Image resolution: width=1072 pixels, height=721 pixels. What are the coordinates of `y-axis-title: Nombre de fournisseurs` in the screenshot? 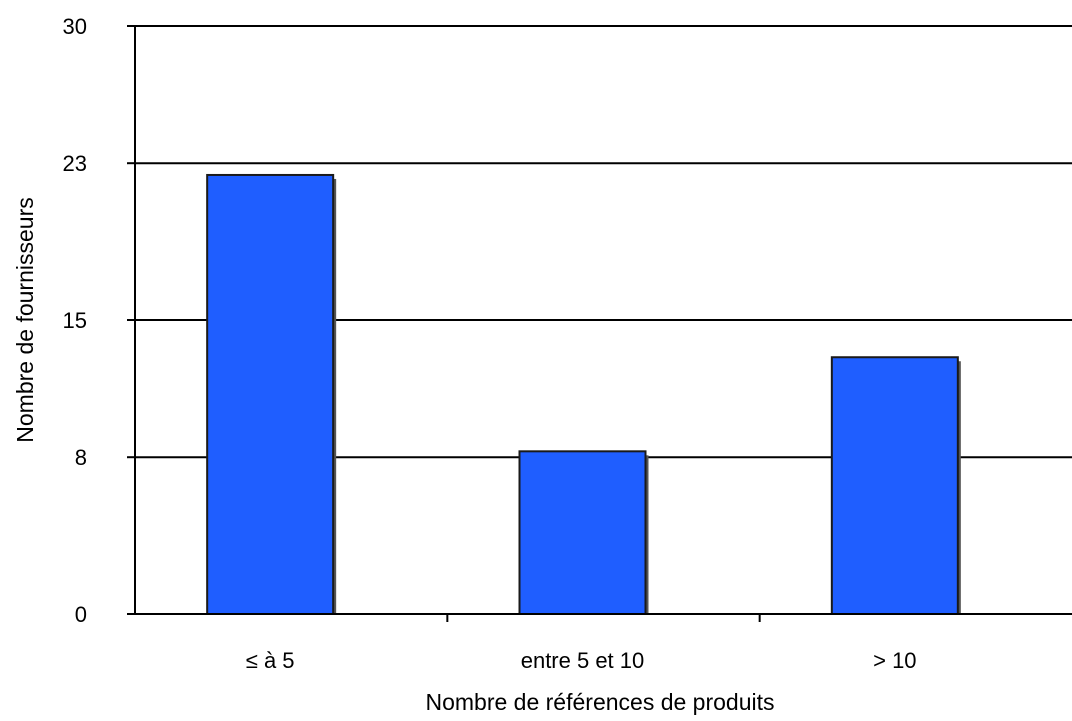 It's located at (25, 319).